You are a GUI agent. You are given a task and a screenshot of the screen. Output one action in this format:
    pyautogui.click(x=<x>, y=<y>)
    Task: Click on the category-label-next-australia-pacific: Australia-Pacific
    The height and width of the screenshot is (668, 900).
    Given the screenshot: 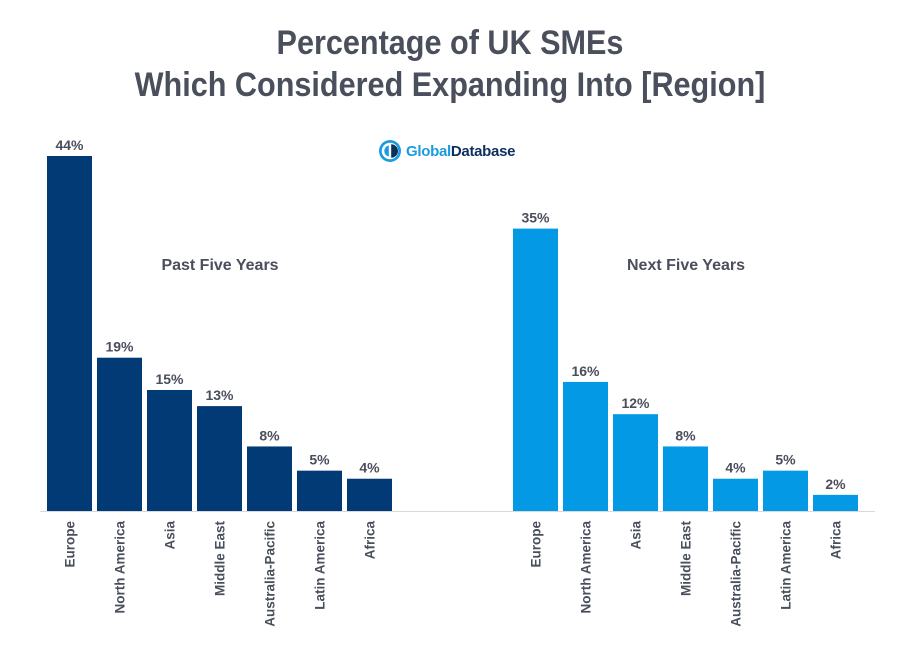 What is the action you would take?
    pyautogui.click(x=736, y=574)
    